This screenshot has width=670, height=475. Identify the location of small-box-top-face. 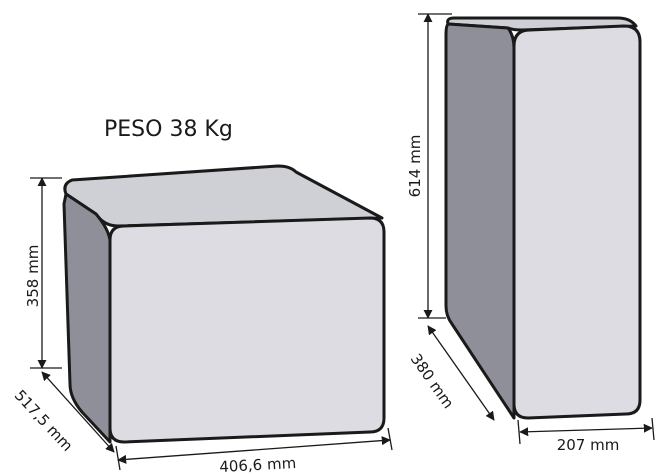
(223, 196).